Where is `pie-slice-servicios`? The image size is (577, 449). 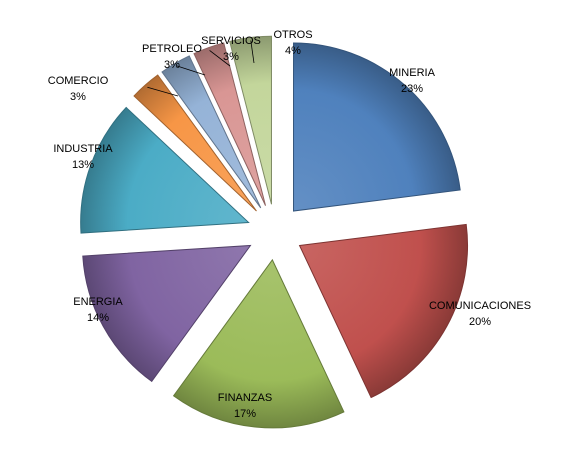 pie-slice-servicios is located at coordinates (230, 124).